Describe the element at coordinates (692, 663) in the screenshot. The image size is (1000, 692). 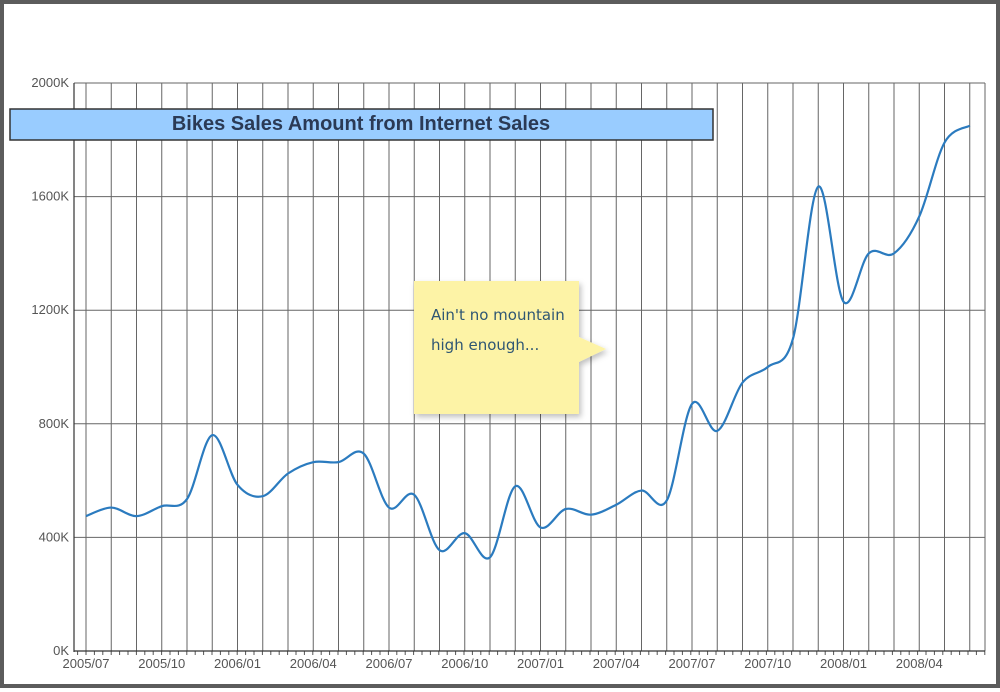
I see `x-tick-label: 2007/07` at that location.